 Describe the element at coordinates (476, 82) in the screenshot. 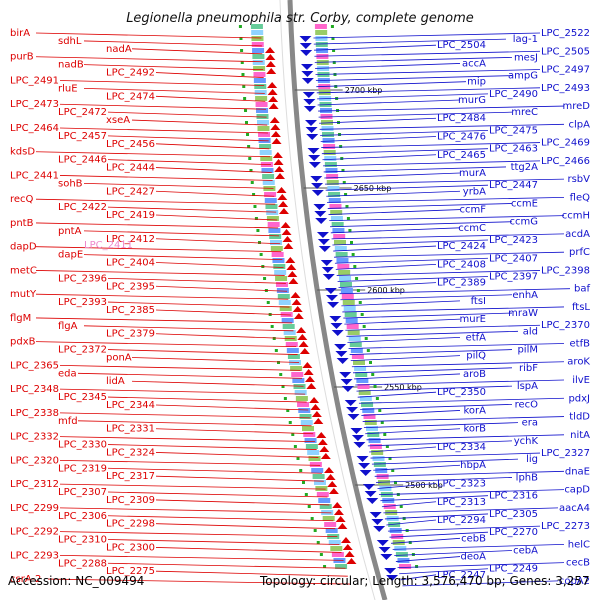

I see `reverse-gene-label: mip` at that location.